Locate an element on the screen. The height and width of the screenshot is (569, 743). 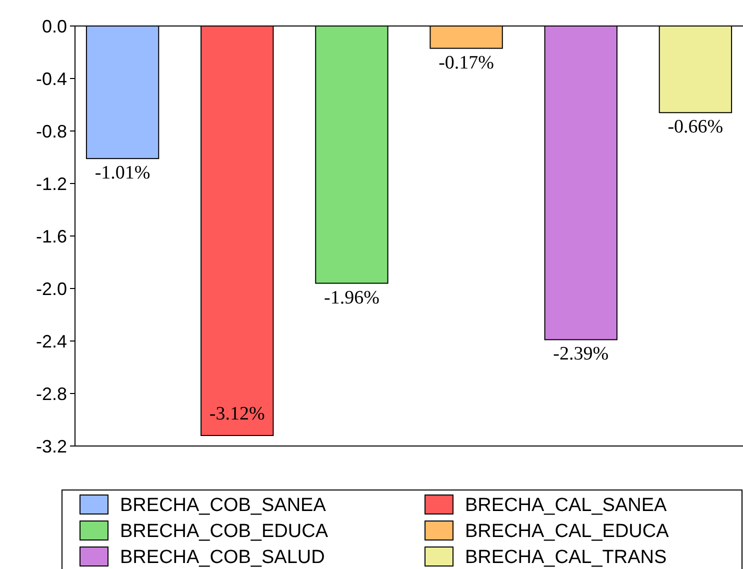
y-tick-label: 0.0 is located at coordinates (54, 26).